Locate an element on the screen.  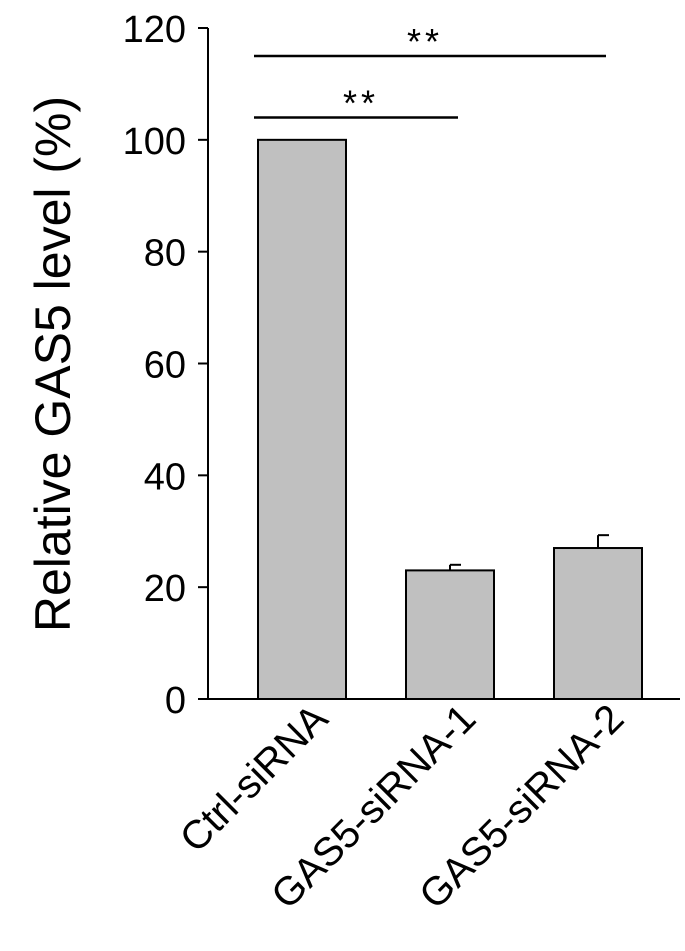
y-tick-label: 80 is located at coordinates (165, 254).